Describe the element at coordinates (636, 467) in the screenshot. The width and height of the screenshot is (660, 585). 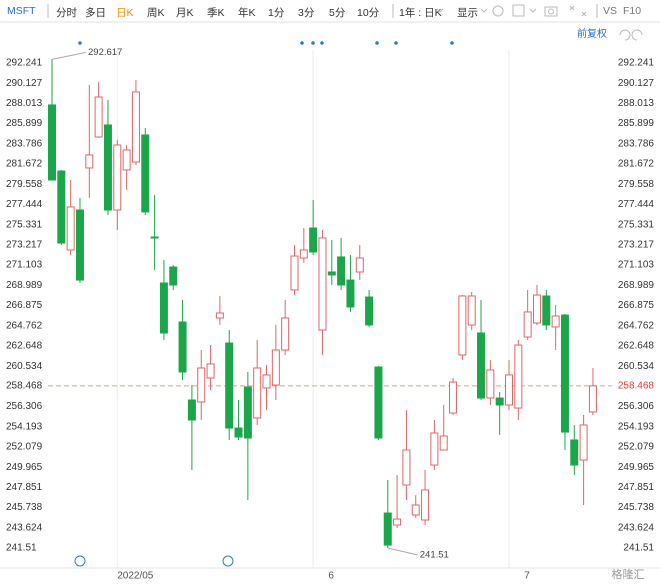
I see `y-tick-label-right: 249.965` at that location.